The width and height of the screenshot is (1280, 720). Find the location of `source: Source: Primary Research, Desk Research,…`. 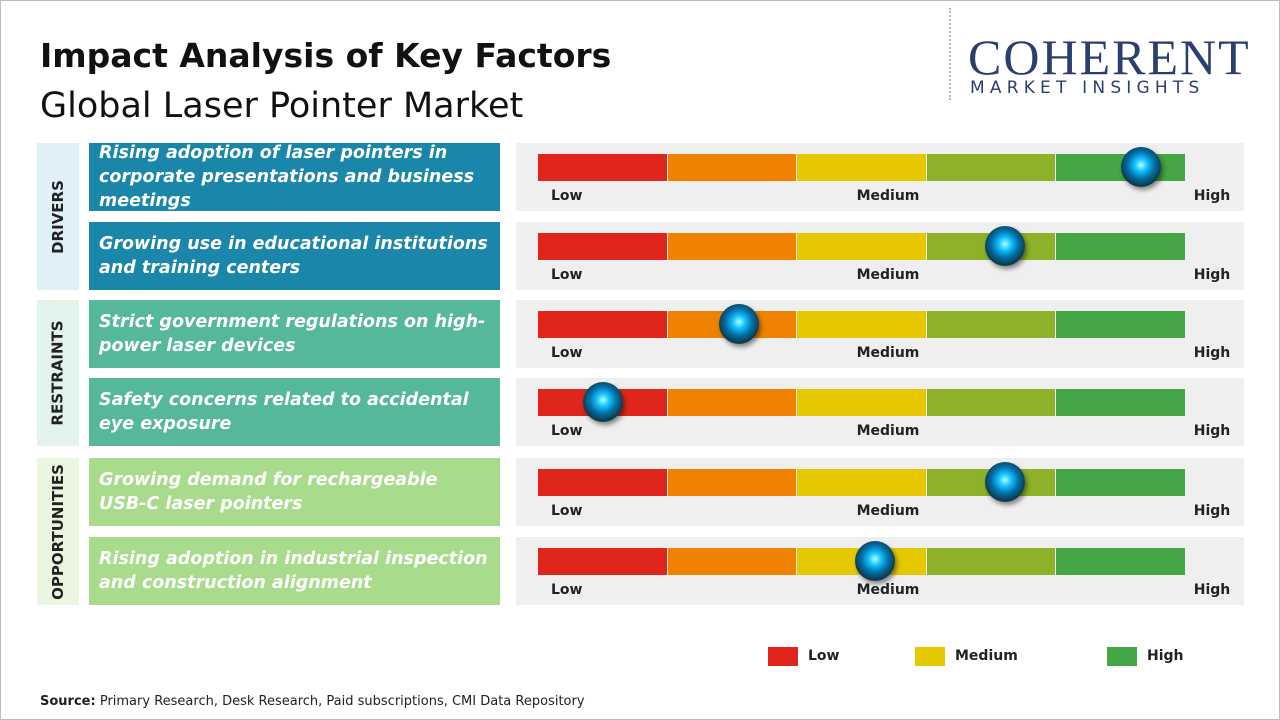

source: Source: Primary Research, Desk Research,… is located at coordinates (312, 701).